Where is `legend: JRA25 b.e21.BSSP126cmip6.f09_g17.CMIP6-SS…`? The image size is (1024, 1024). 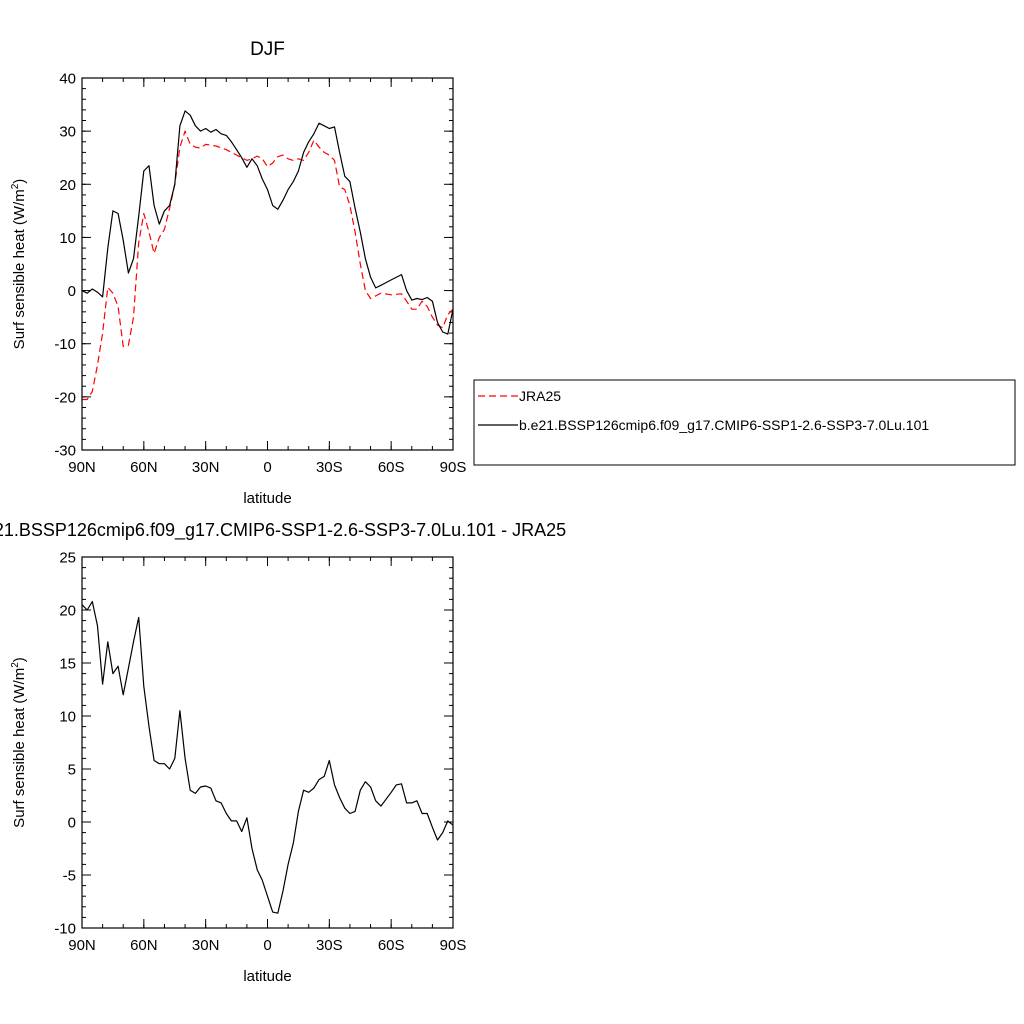
legend: JRA25 b.e21.BSSP126cmip6.f09_g17.CMIP6-SS… is located at coordinates (744, 422).